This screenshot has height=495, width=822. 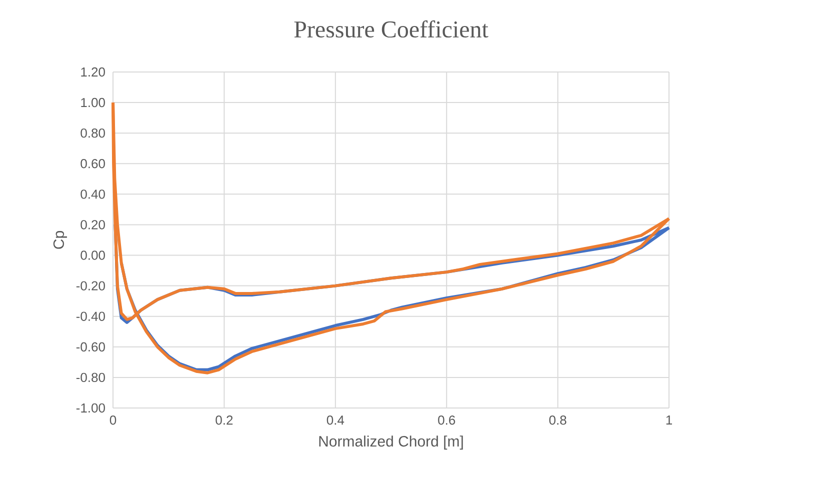 I want to click on y-tick-label: 0.00, so click(x=92, y=255).